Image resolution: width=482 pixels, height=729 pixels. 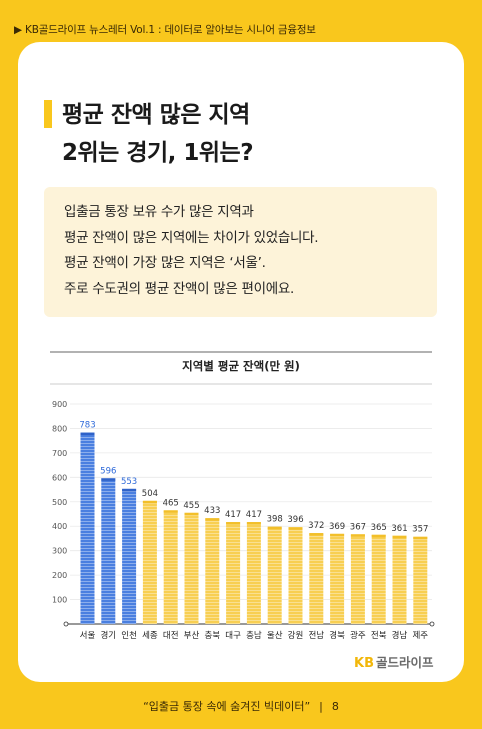 I want to click on kb-logo-name: 골드라이프, so click(x=405, y=662).